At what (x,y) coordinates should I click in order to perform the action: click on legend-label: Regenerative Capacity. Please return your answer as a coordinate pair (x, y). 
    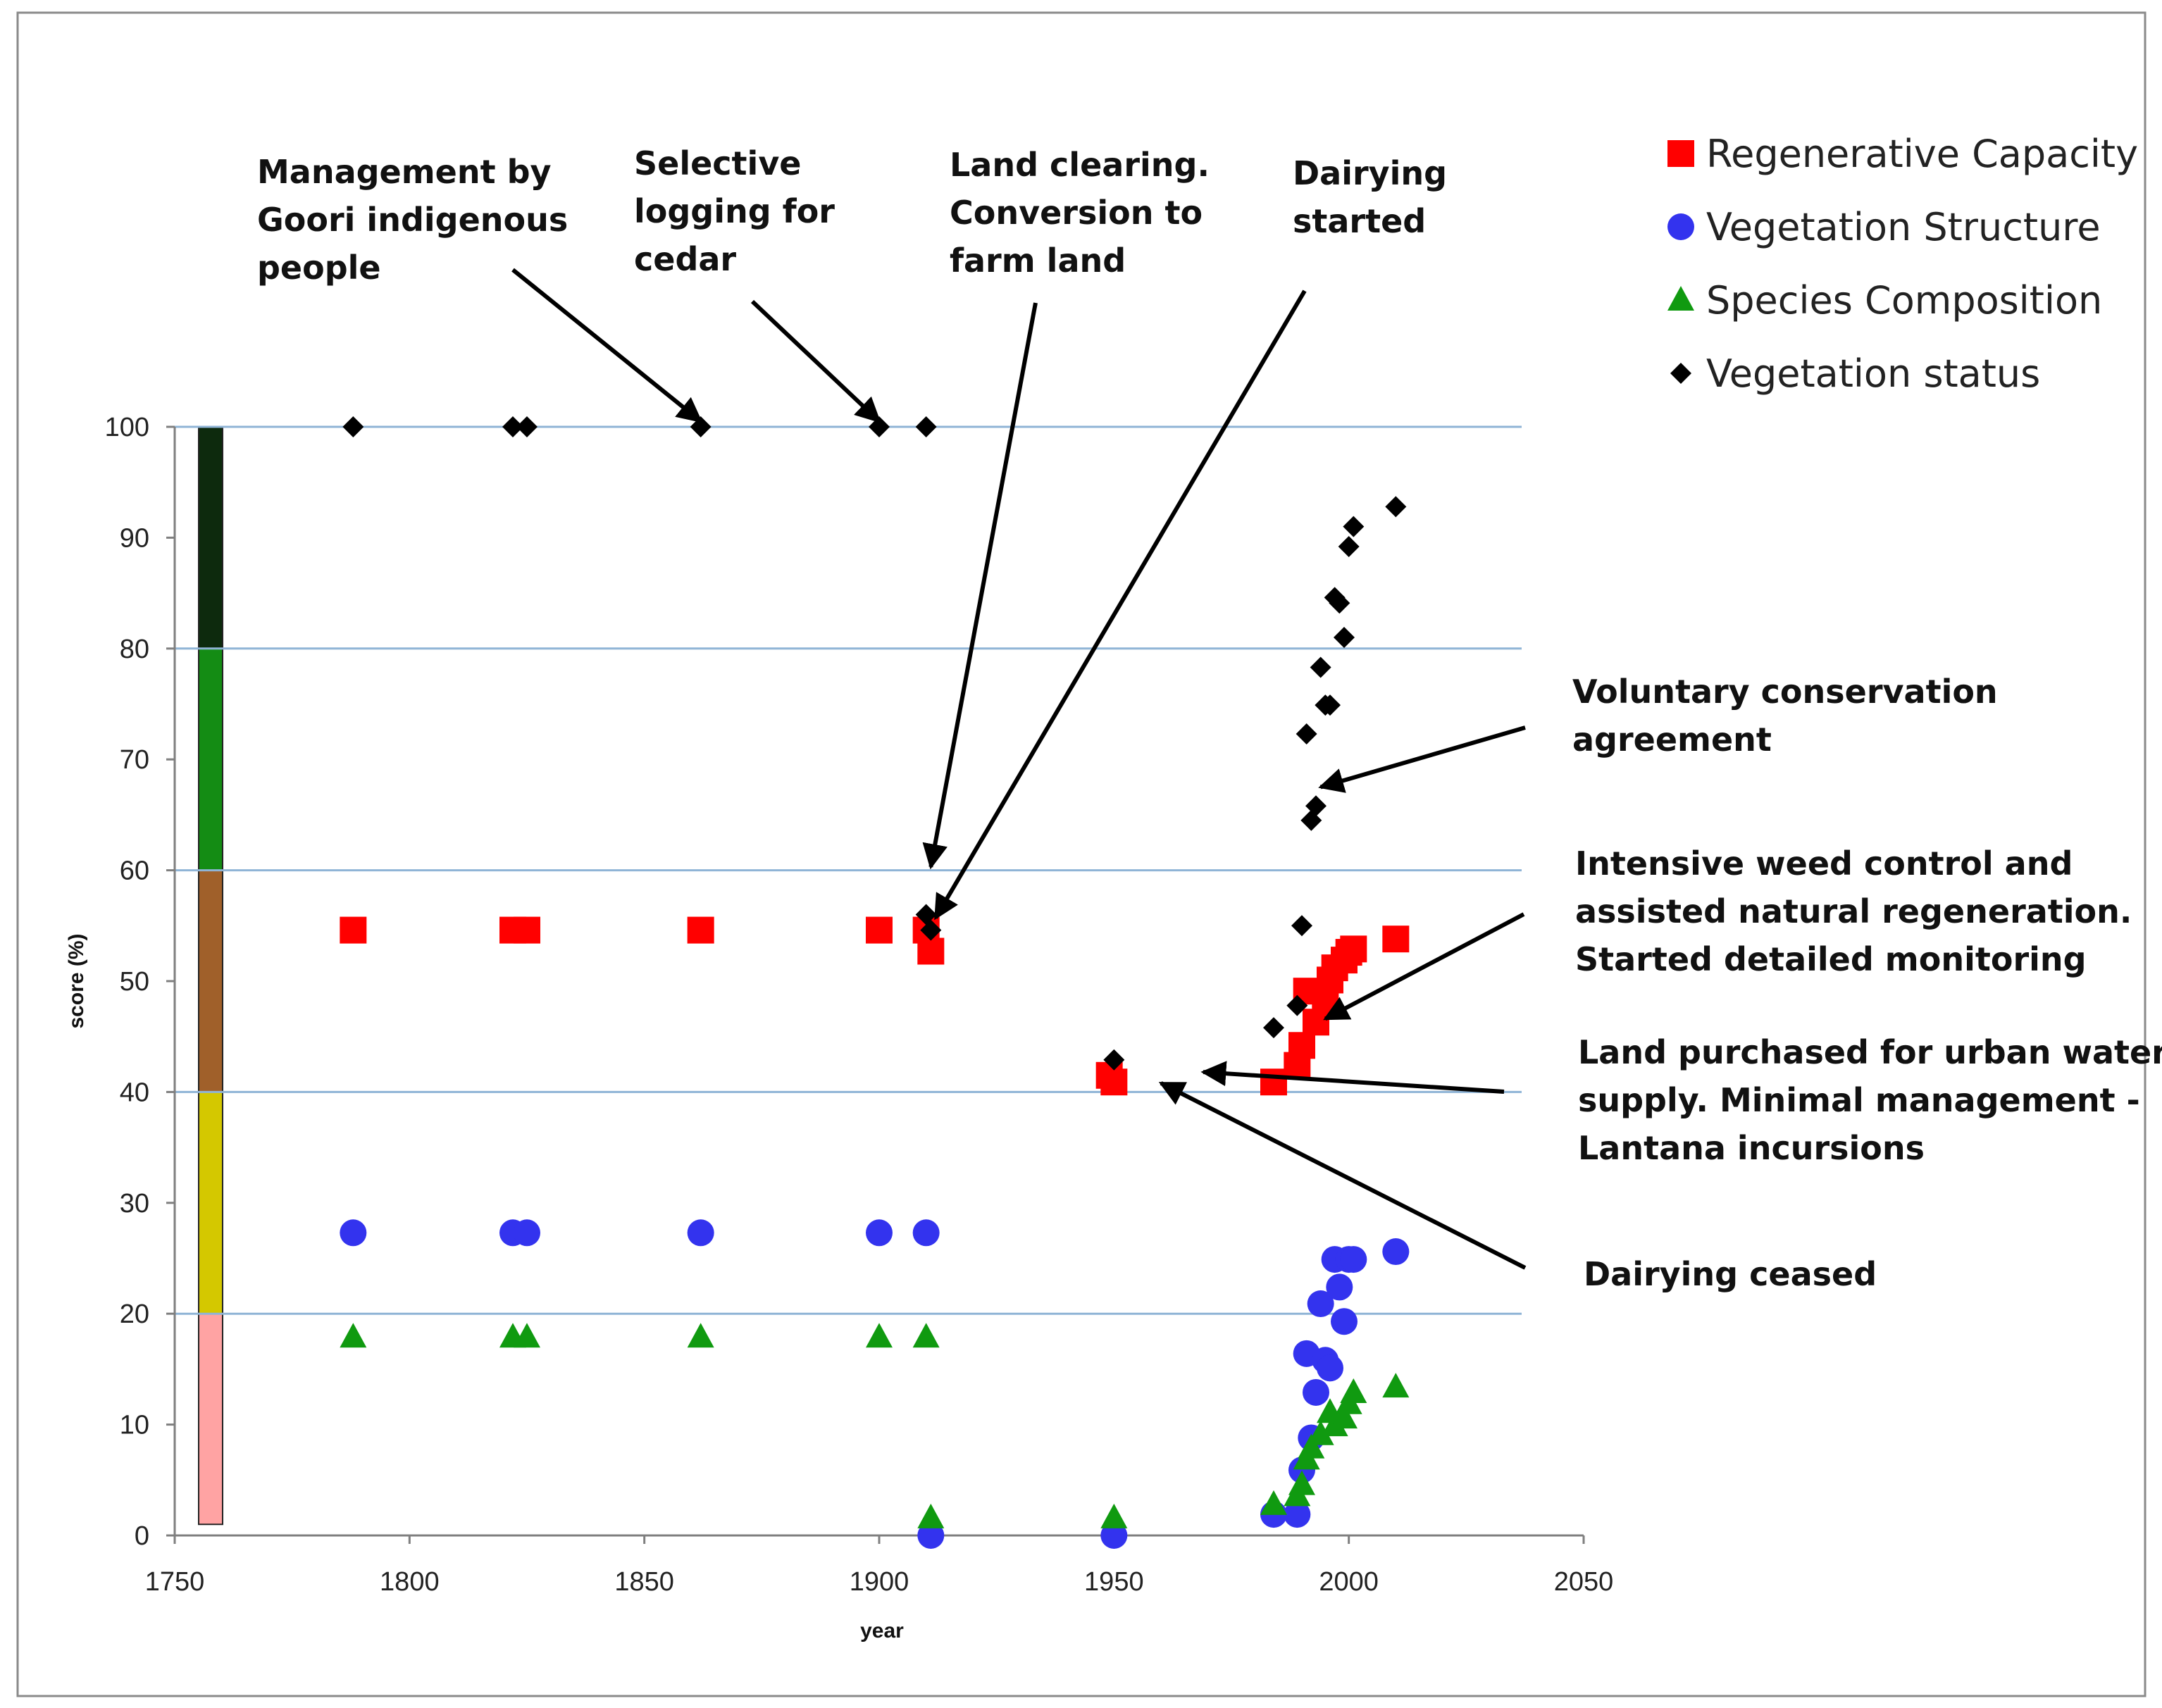
    Looking at the image, I should click on (1922, 154).